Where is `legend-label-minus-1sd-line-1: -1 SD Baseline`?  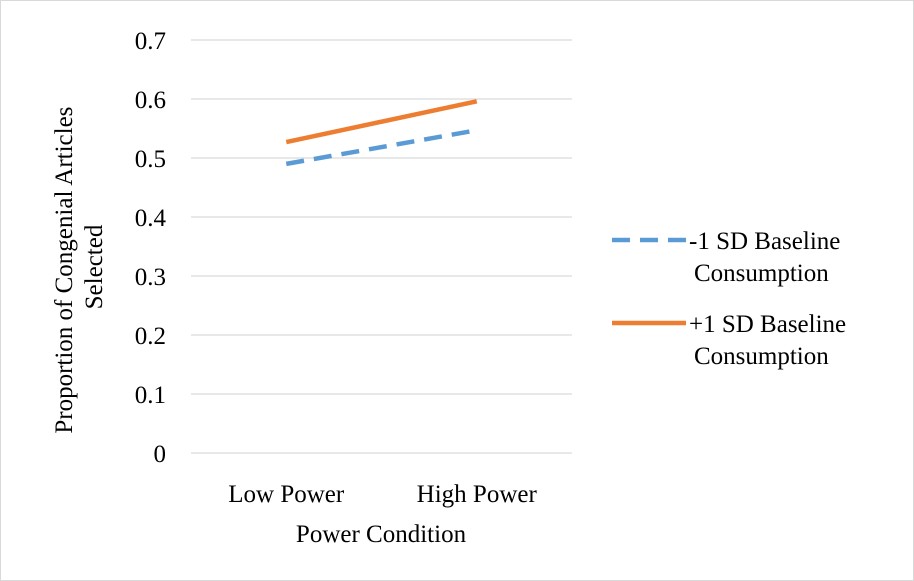 legend-label-minus-1sd-line-1: -1 SD Baseline is located at coordinates (764, 241).